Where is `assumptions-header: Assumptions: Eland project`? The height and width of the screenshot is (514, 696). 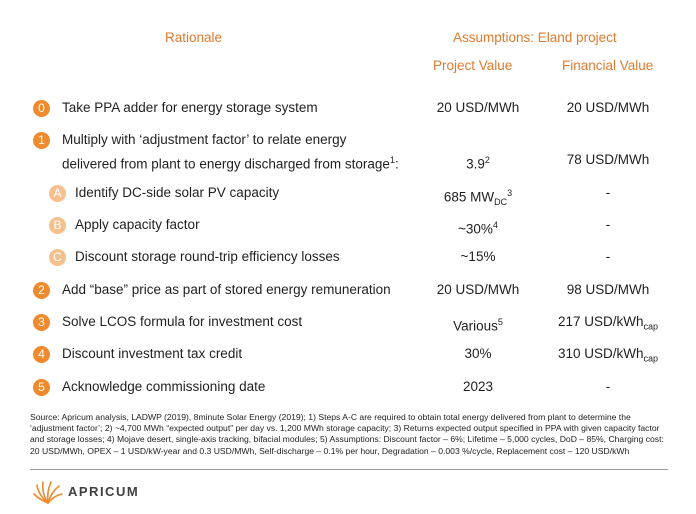 assumptions-header: Assumptions: Eland project is located at coordinates (535, 37).